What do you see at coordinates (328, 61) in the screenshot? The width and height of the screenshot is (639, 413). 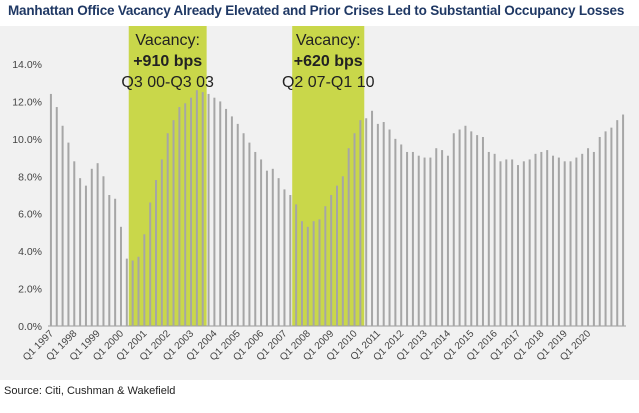 I see `annotation-change: +620 bps` at bounding box center [328, 61].